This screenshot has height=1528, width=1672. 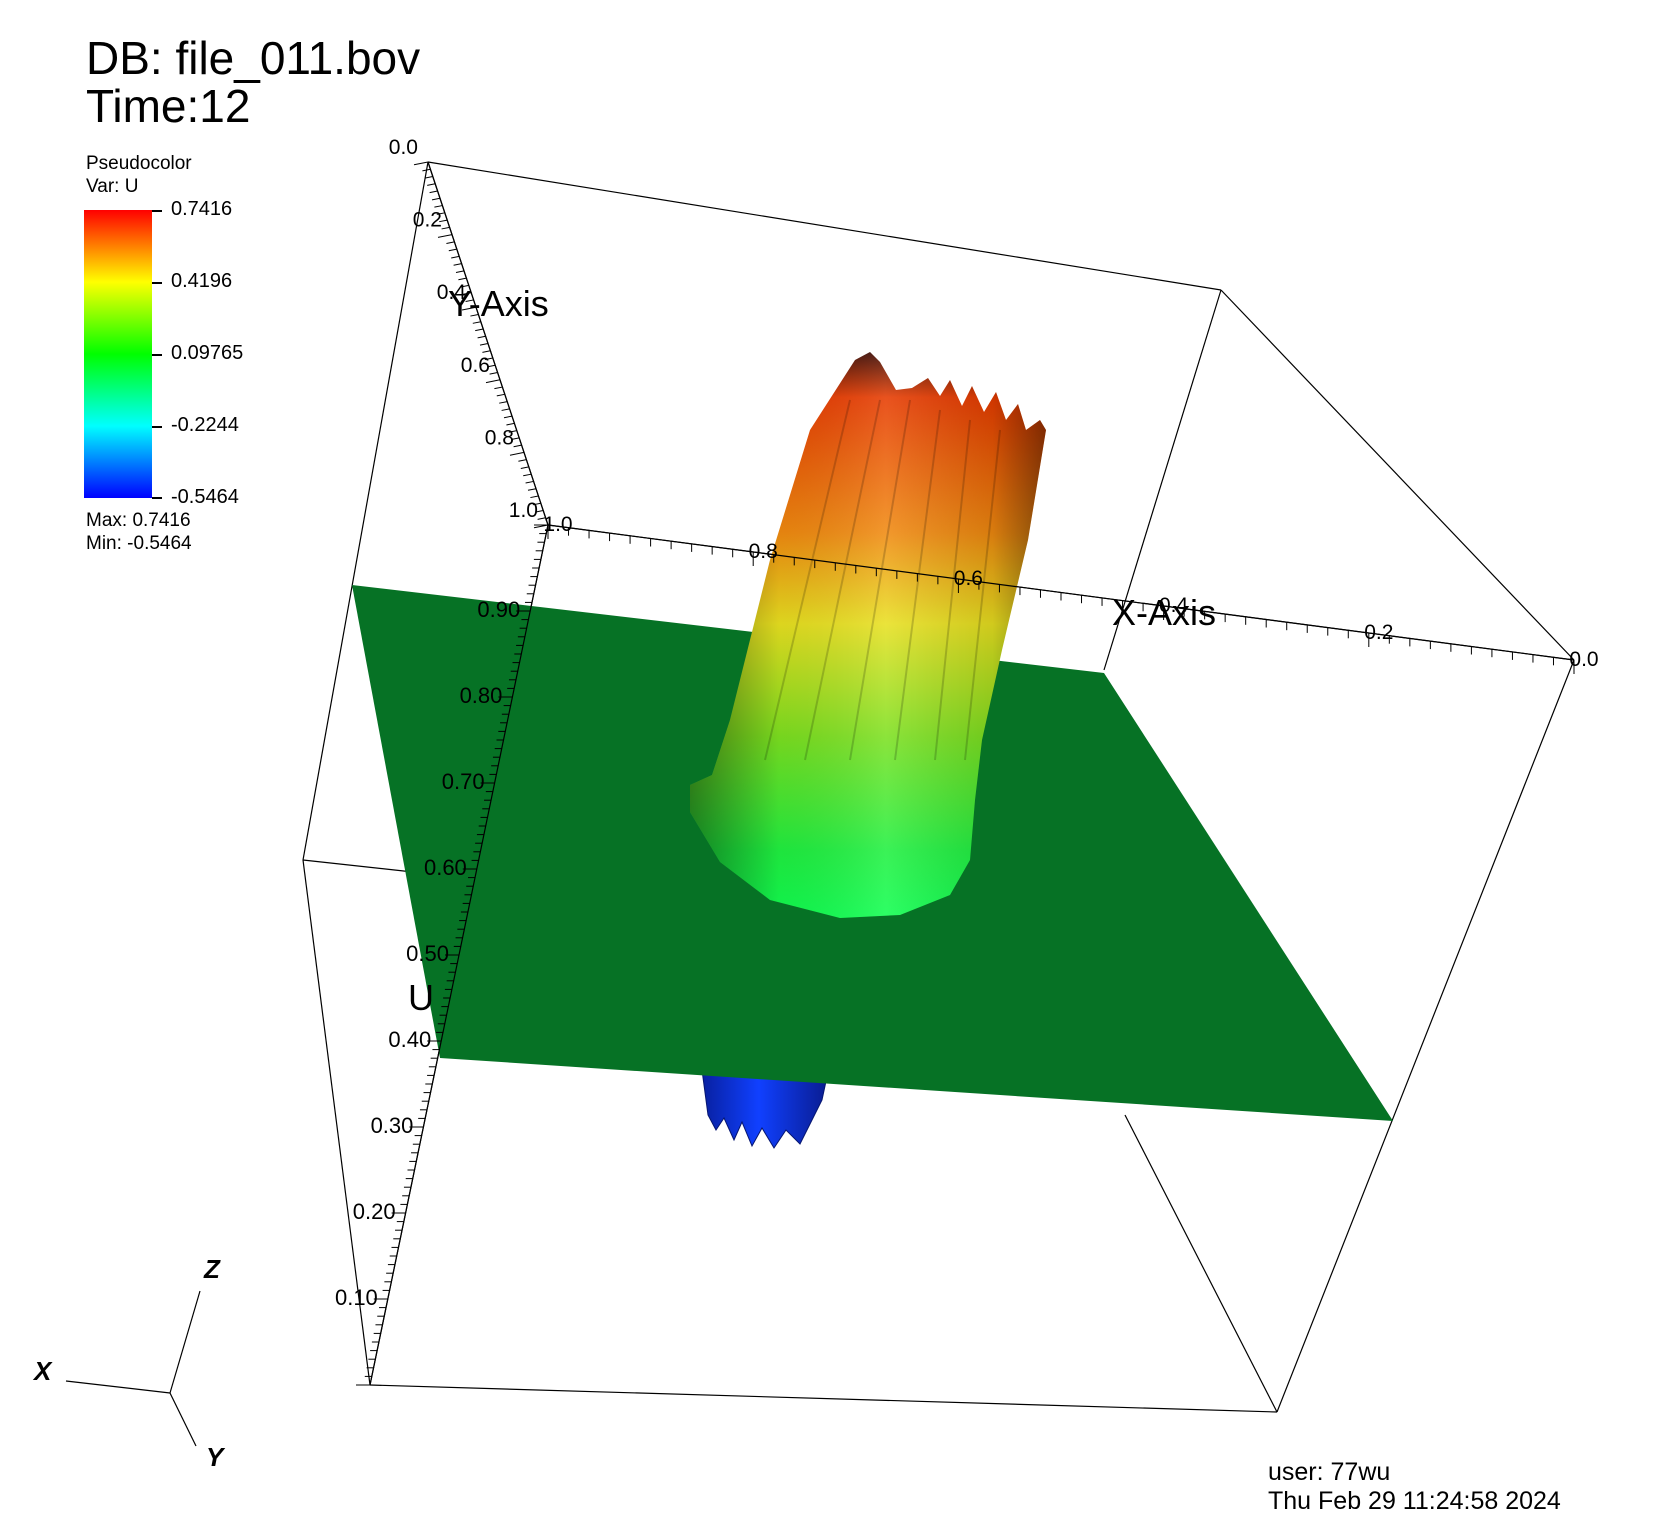 What do you see at coordinates (205, 497) in the screenshot?
I see `legend-tick-label: -0.5464` at bounding box center [205, 497].